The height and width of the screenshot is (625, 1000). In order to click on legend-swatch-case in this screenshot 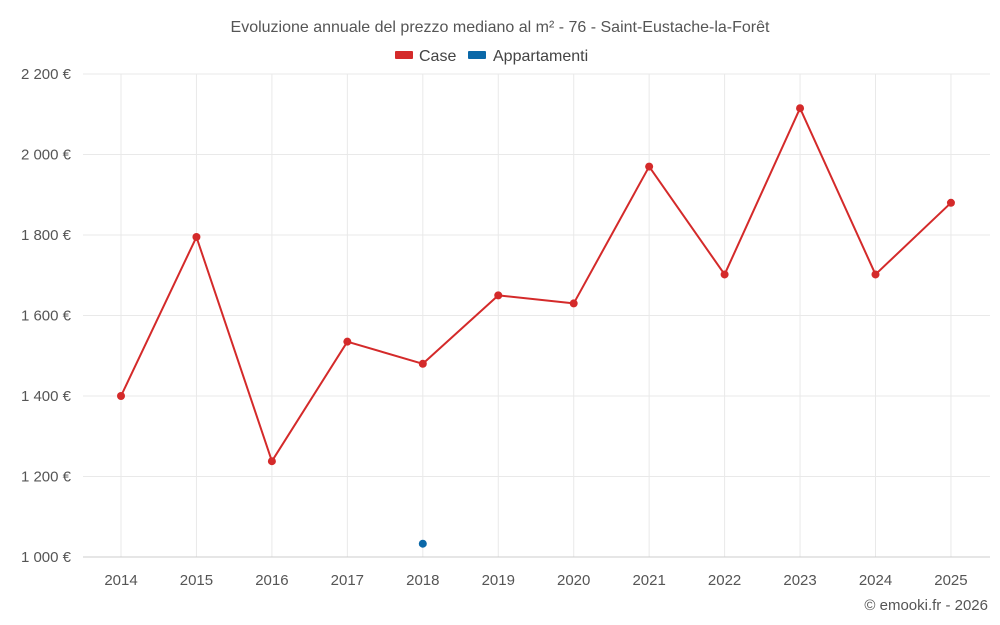, I will do `click(404, 55)`.